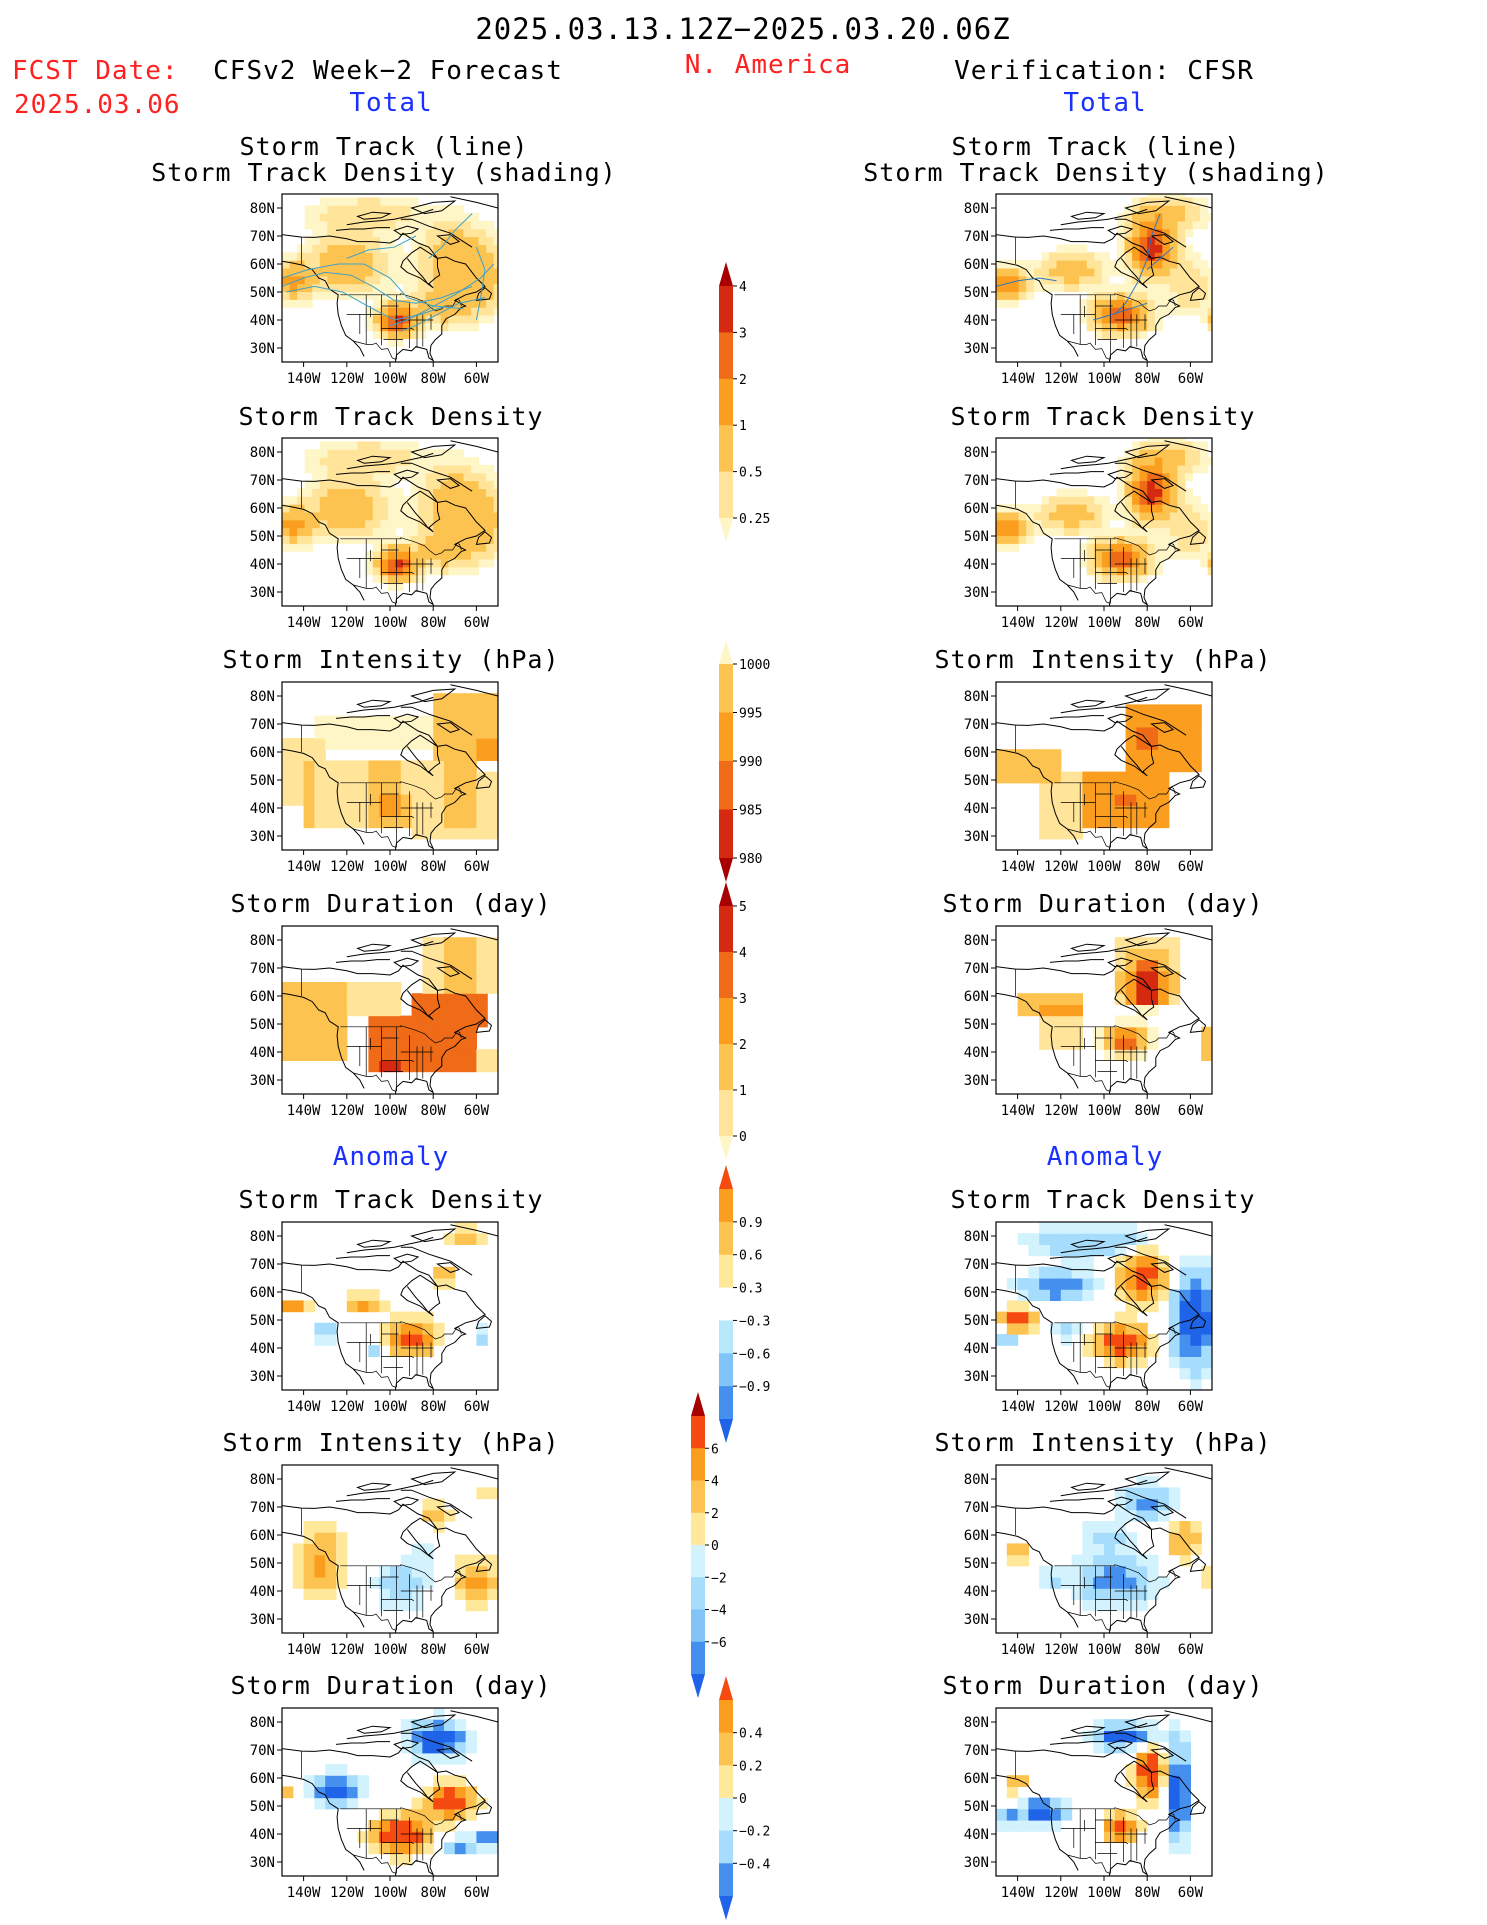  Describe the element at coordinates (754, 665) in the screenshot. I see `colorbar-label: 1000` at that location.